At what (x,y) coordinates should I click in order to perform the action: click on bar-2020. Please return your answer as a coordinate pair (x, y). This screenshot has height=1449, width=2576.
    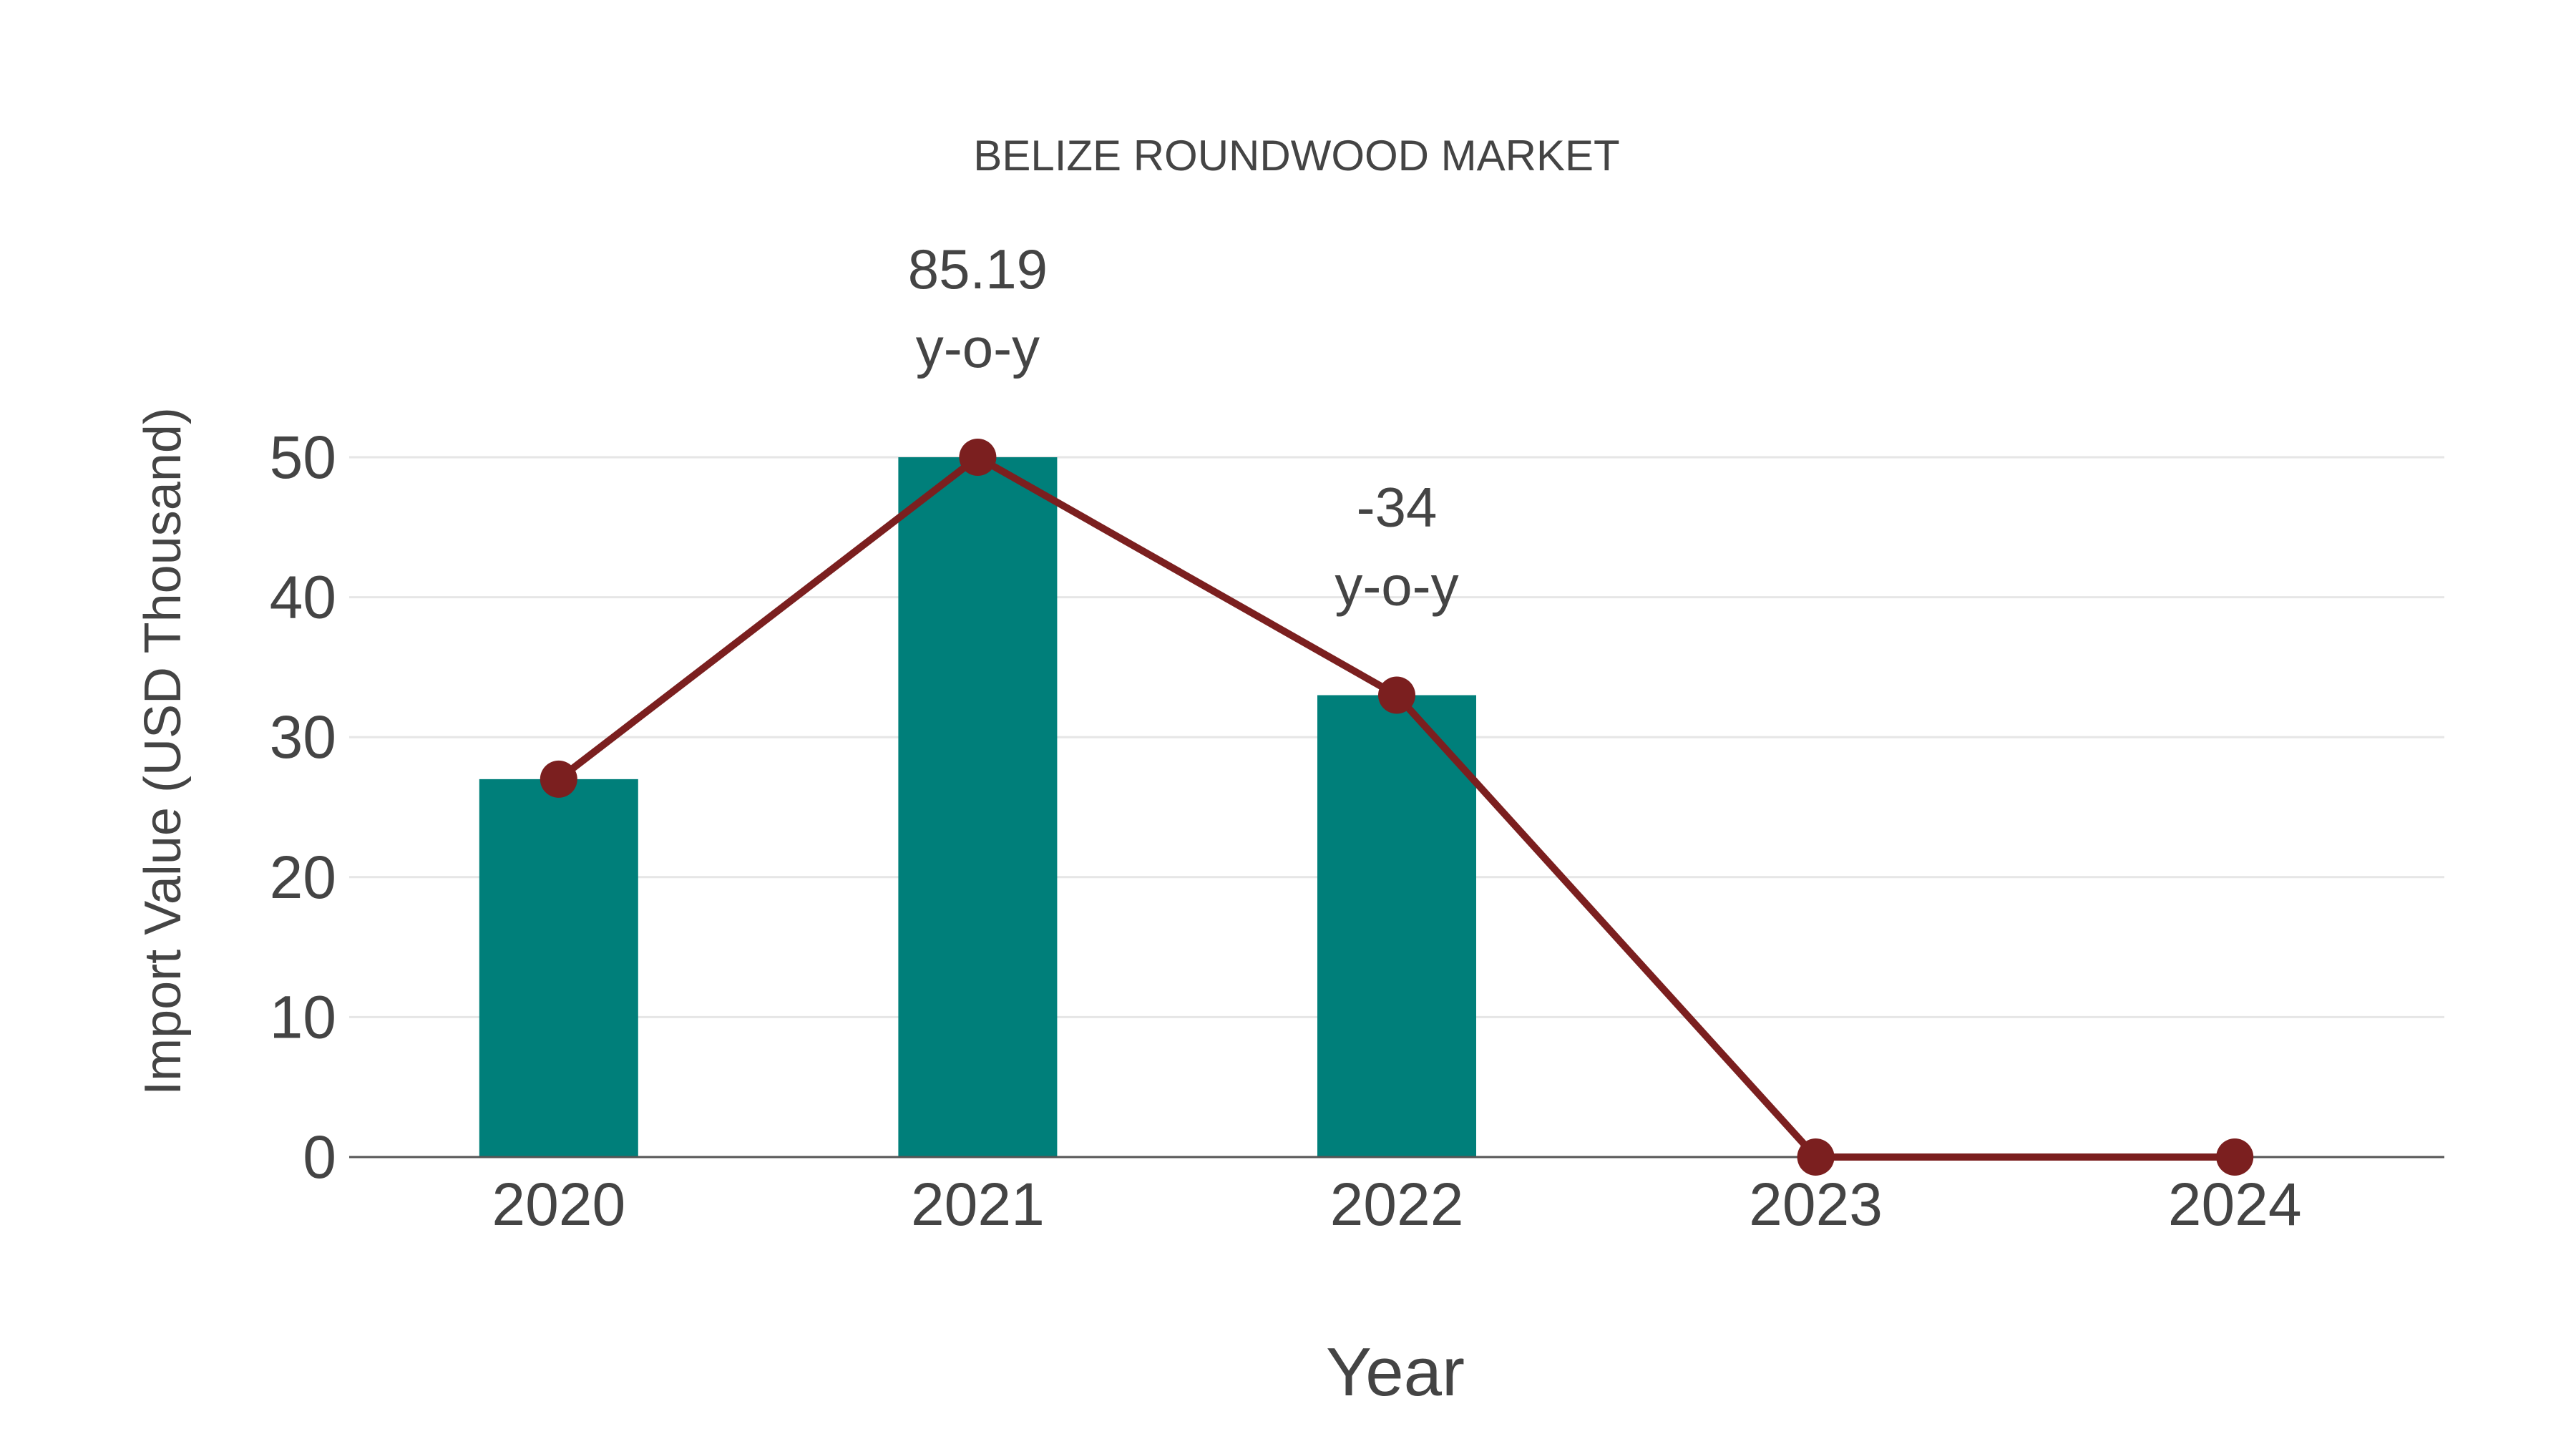
    Looking at the image, I should click on (558, 968).